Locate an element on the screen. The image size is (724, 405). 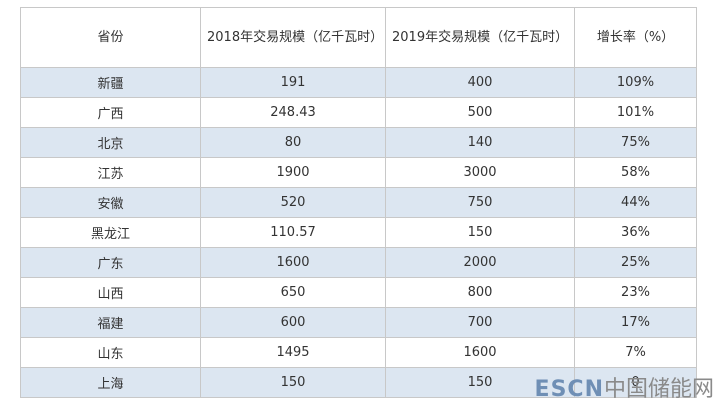
table-row: 江苏 1900 3000 58% is located at coordinates (358, 172).